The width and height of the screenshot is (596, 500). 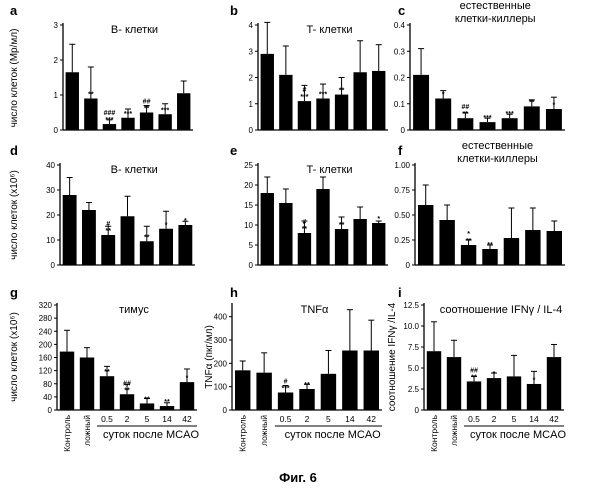 What do you see at coordinates (251, 78) in the screenshot?
I see `y-tick-label: 2` at bounding box center [251, 78].